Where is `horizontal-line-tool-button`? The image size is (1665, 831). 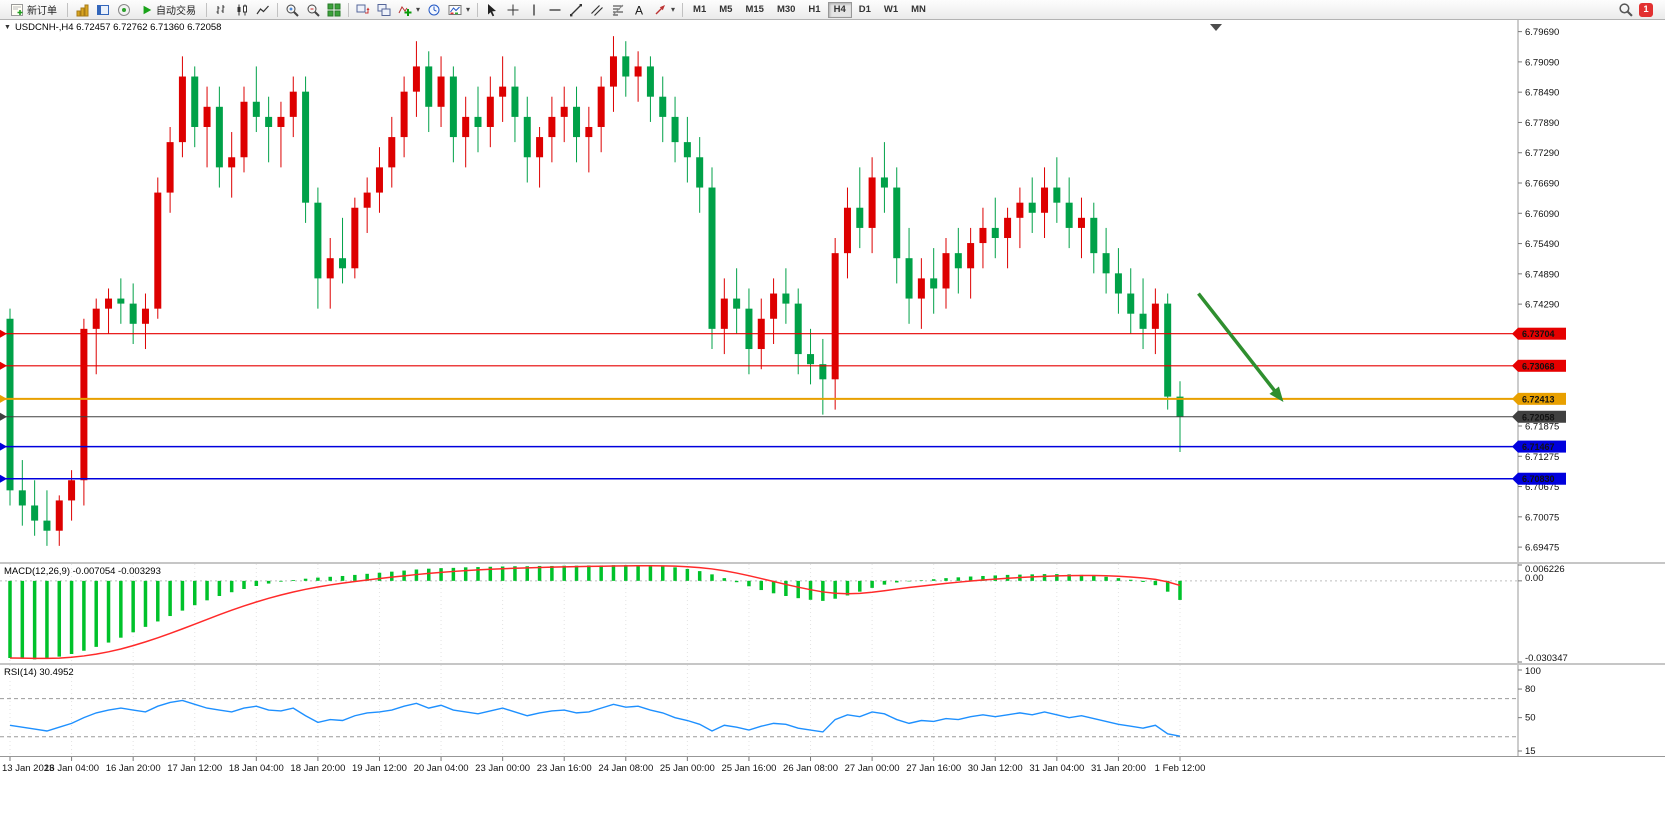
horizontal-line-tool-button is located at coordinates (555, 10).